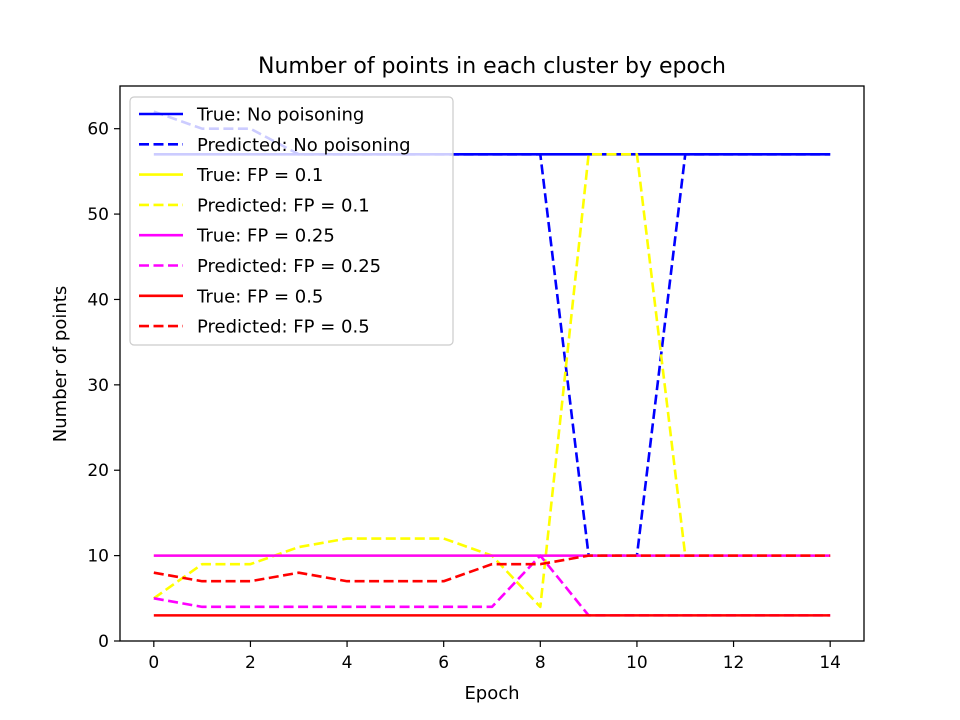  Describe the element at coordinates (153, 663) in the screenshot. I see `x-tick-label: 0` at that location.